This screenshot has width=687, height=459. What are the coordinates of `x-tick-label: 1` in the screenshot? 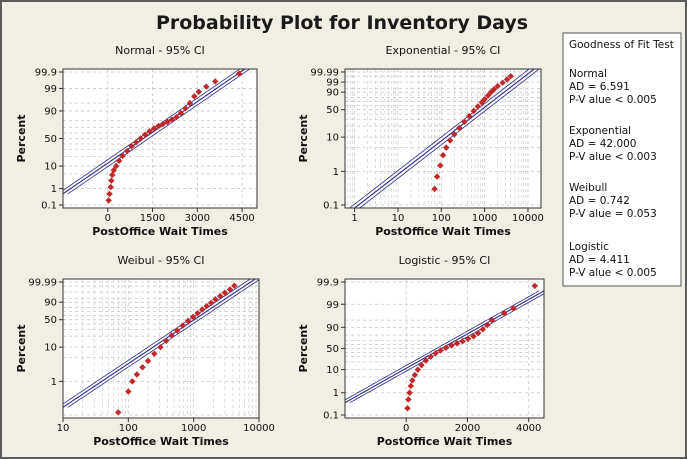 It's located at (354, 218).